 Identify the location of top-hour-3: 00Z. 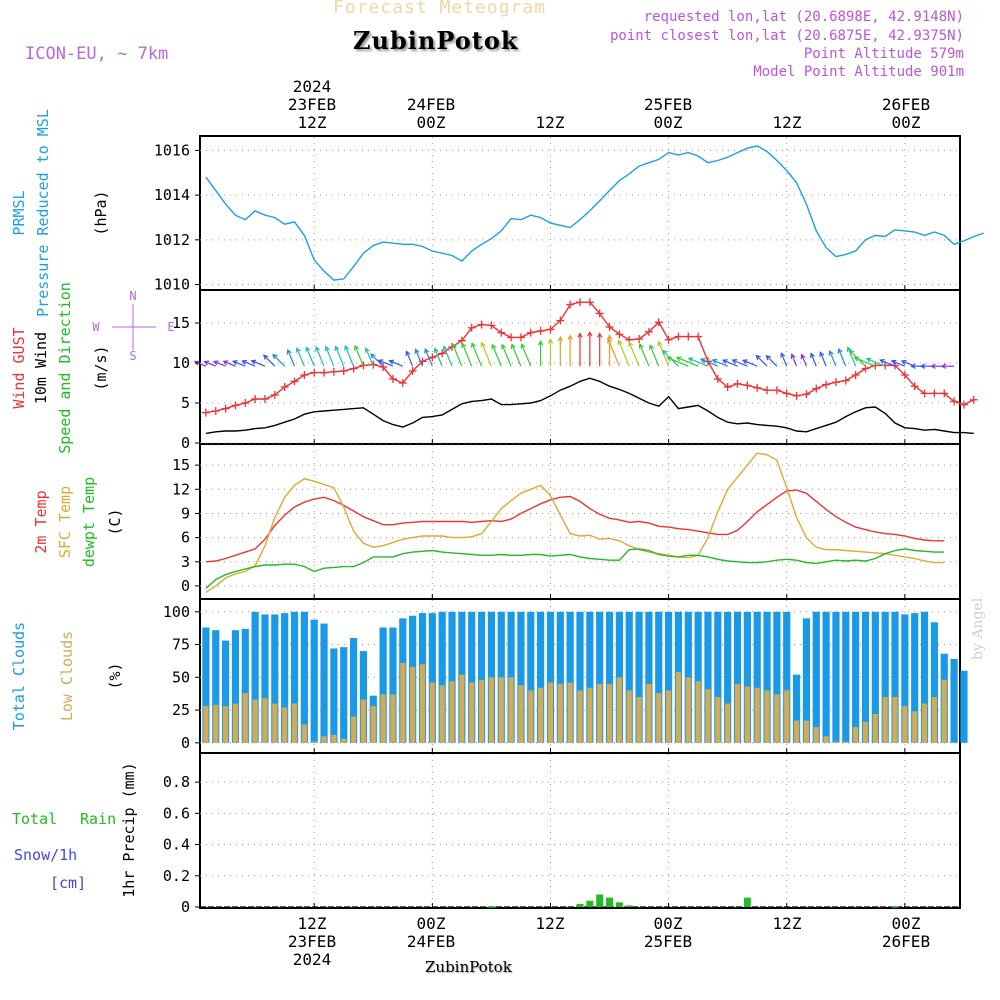
(668, 122).